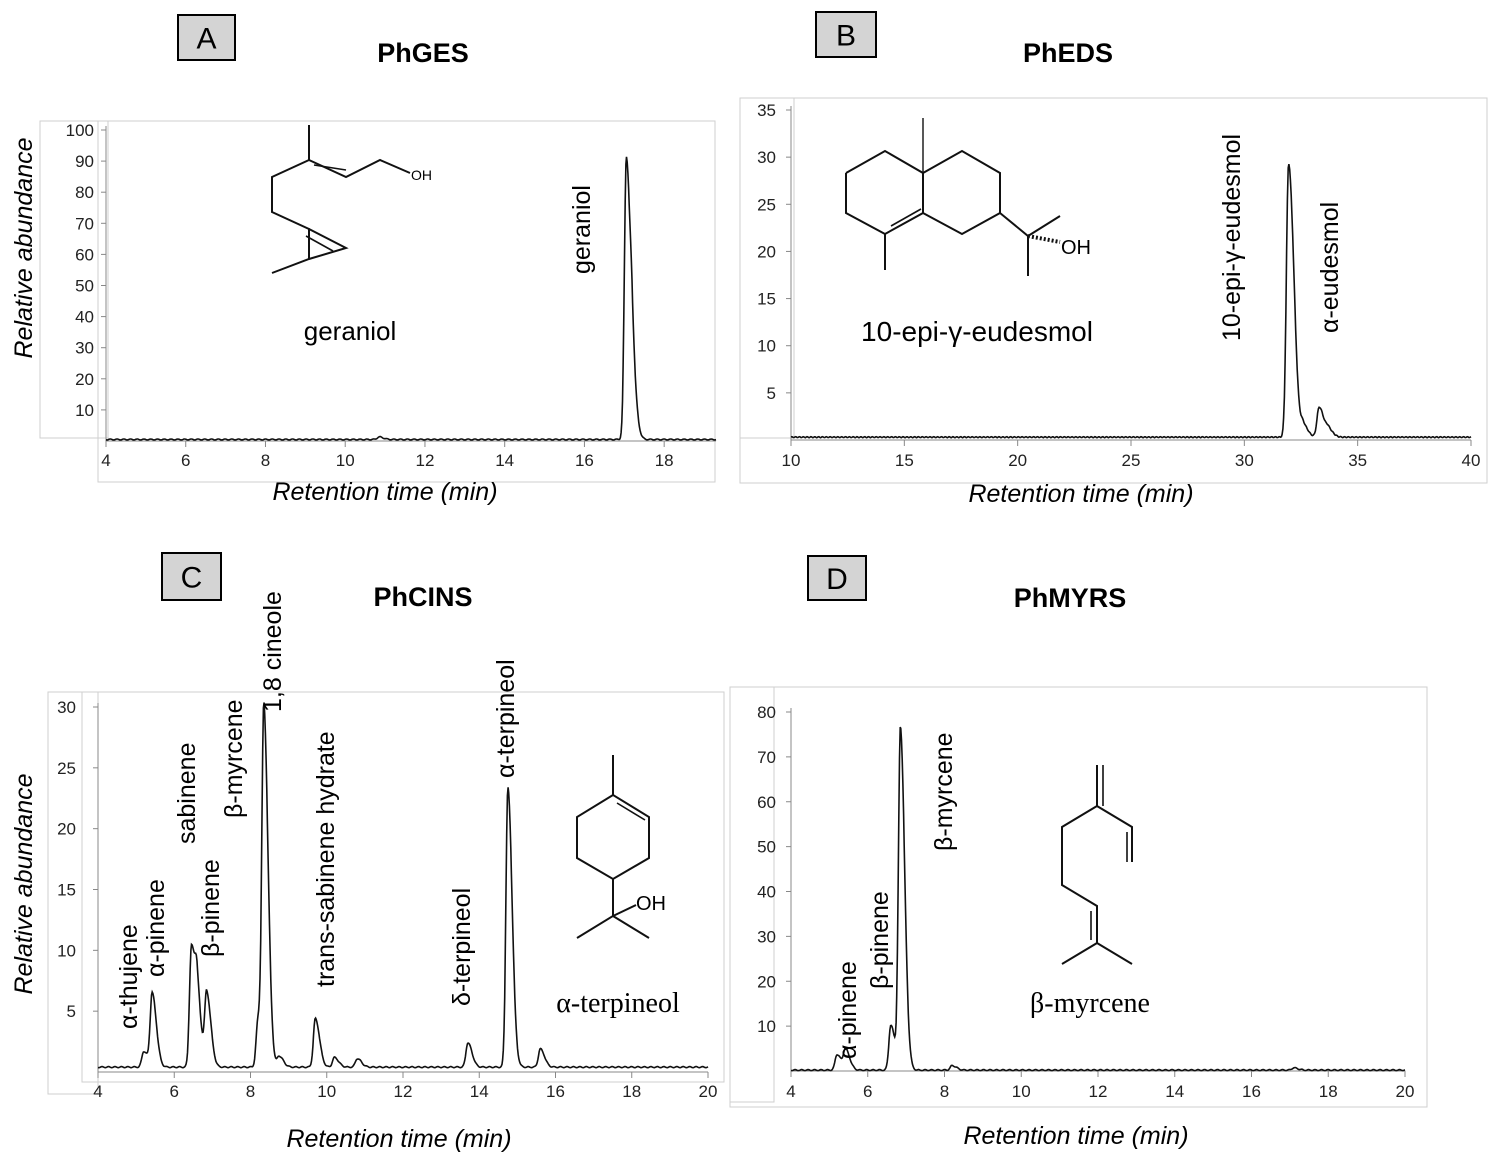 The image size is (1500, 1164). What do you see at coordinates (555, 1091) in the screenshot?
I see `x-tick-label: 16` at bounding box center [555, 1091].